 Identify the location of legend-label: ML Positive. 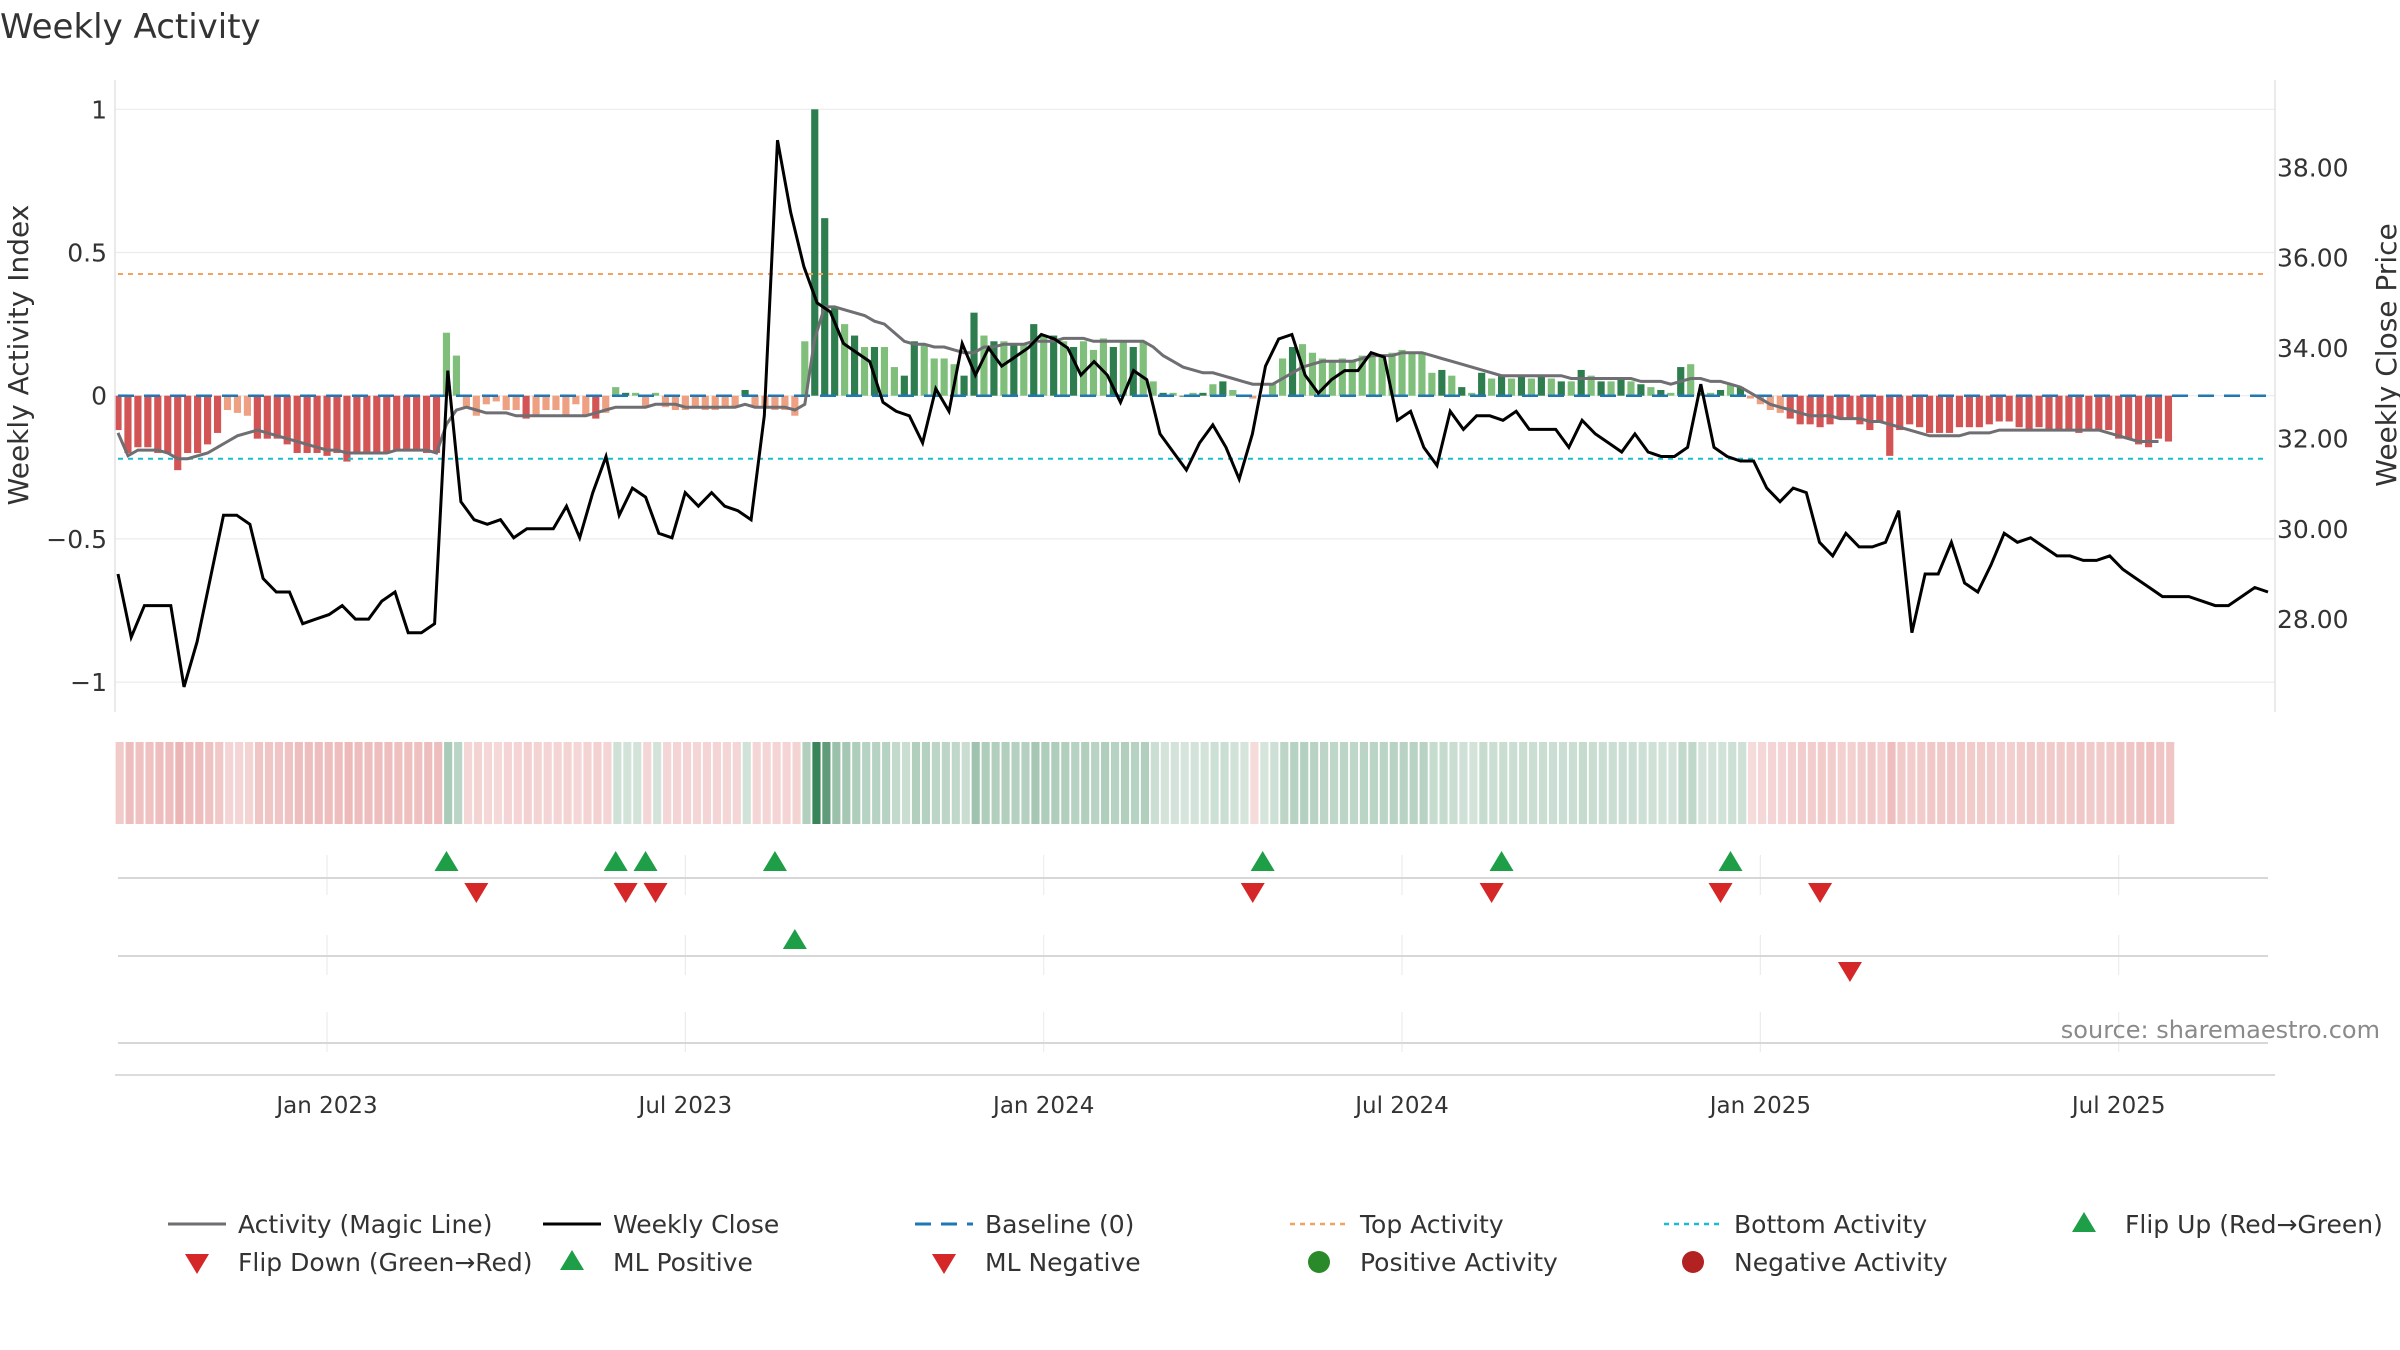
(683, 1262).